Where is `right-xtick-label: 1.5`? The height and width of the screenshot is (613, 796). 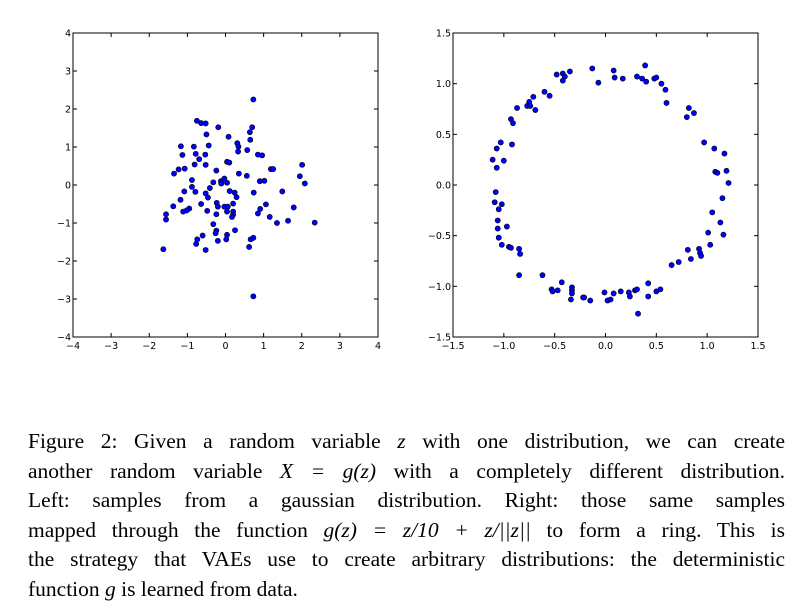 right-xtick-label: 1.5 is located at coordinates (757, 346).